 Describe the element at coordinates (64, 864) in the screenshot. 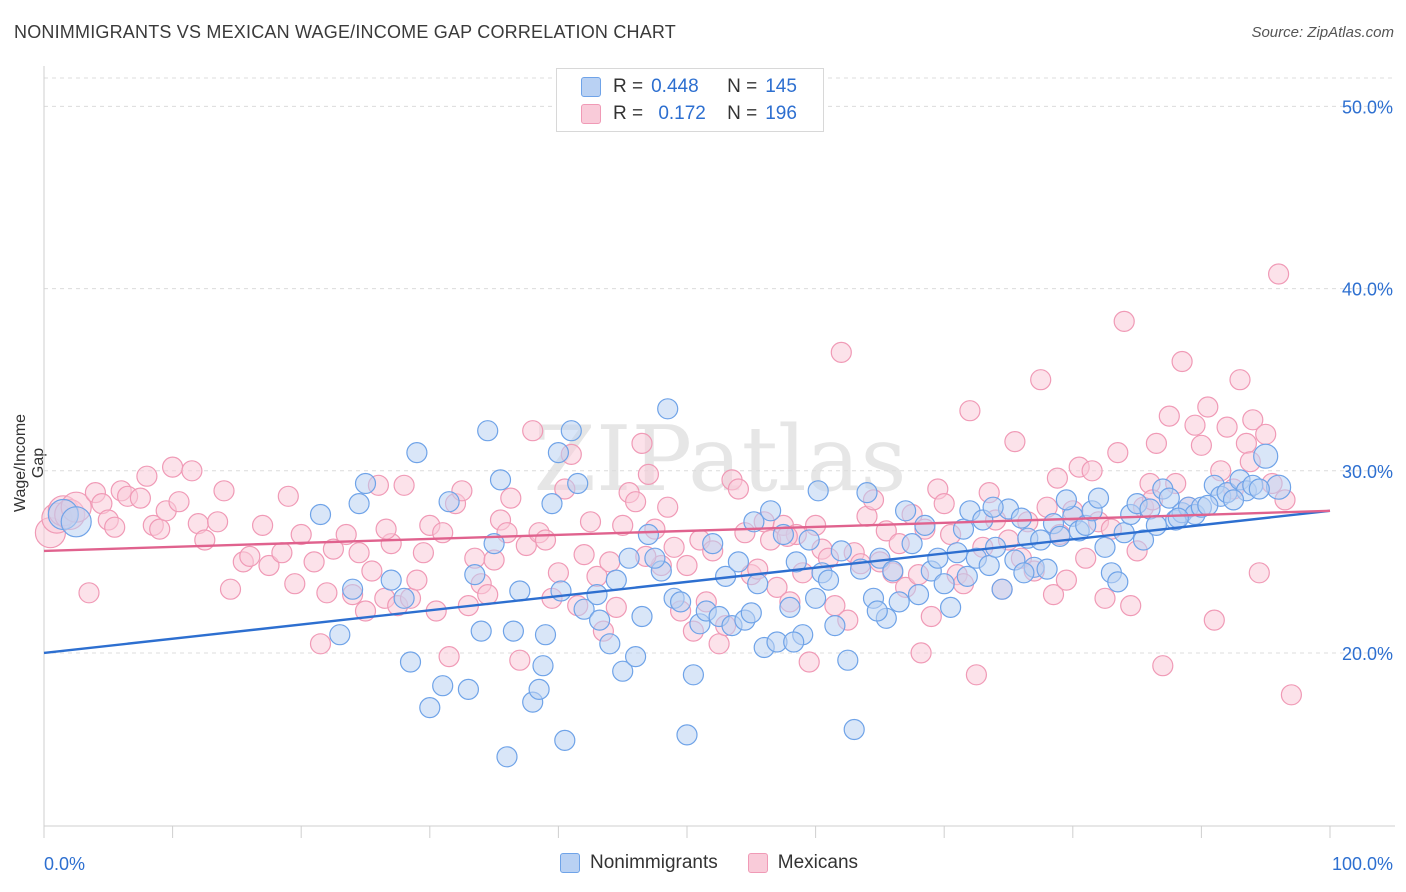

I see `x-tick-label: 0.0%` at that location.